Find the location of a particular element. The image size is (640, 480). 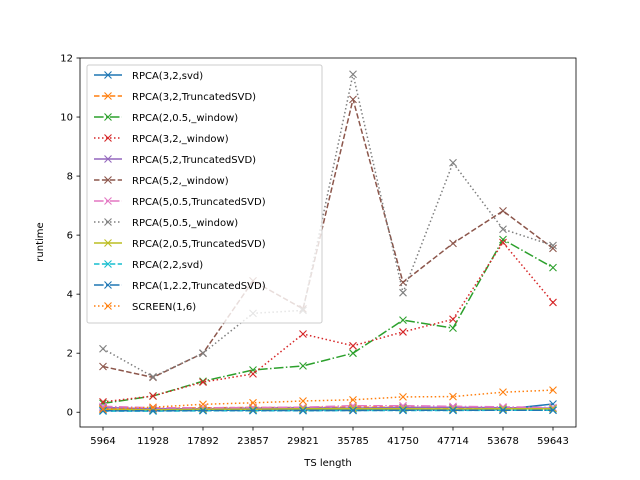

legend-item: RPCA(3,2,TruncatedSVD) is located at coordinates (175, 97).